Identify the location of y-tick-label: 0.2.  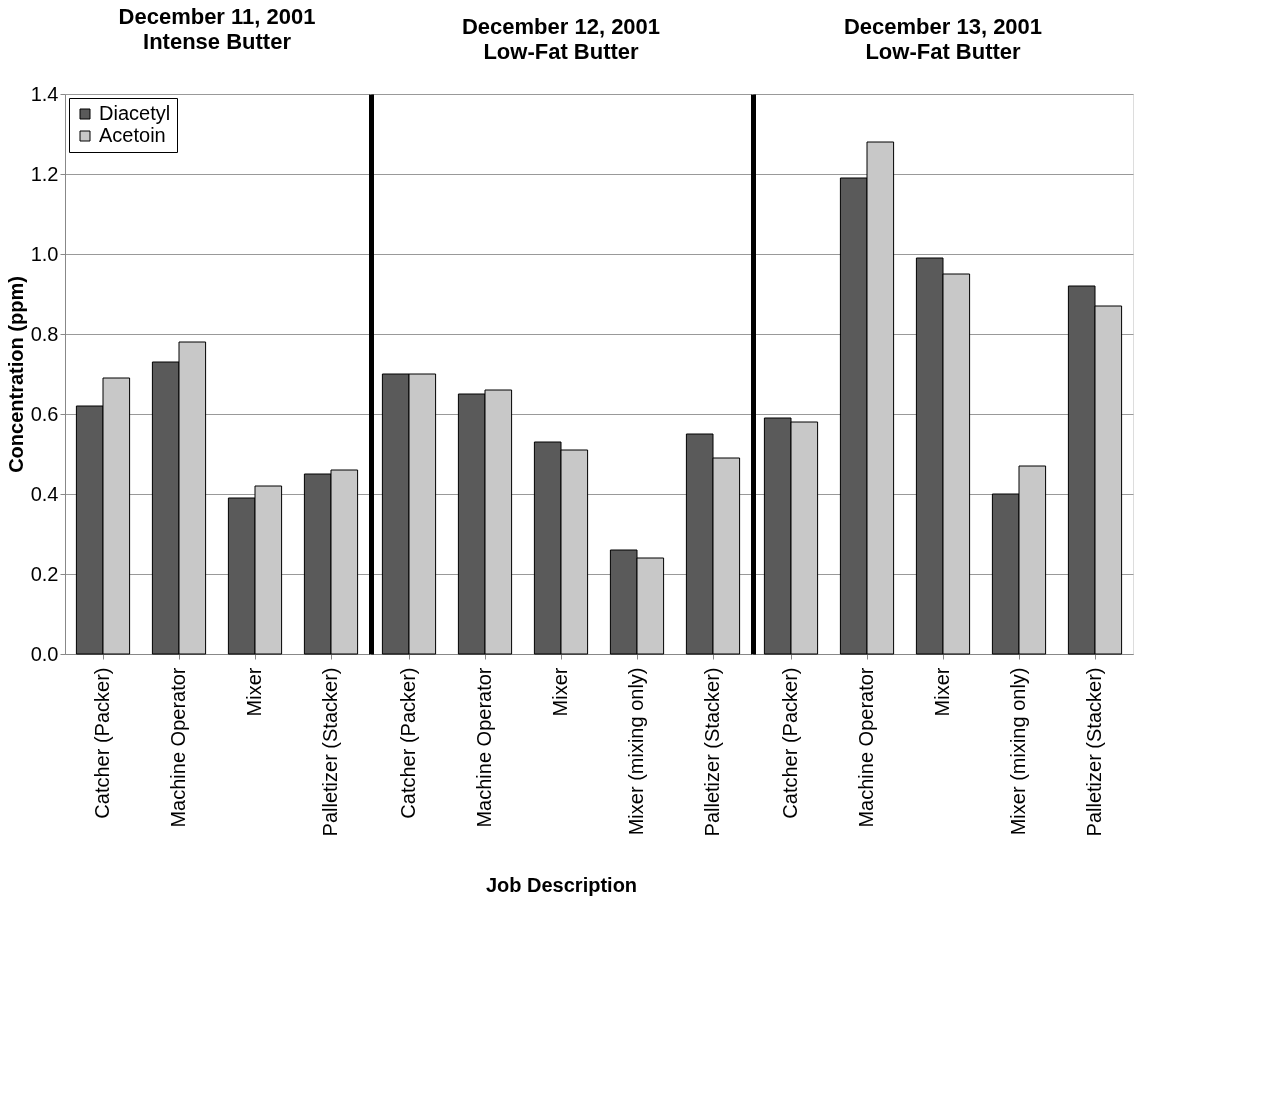
(44, 573).